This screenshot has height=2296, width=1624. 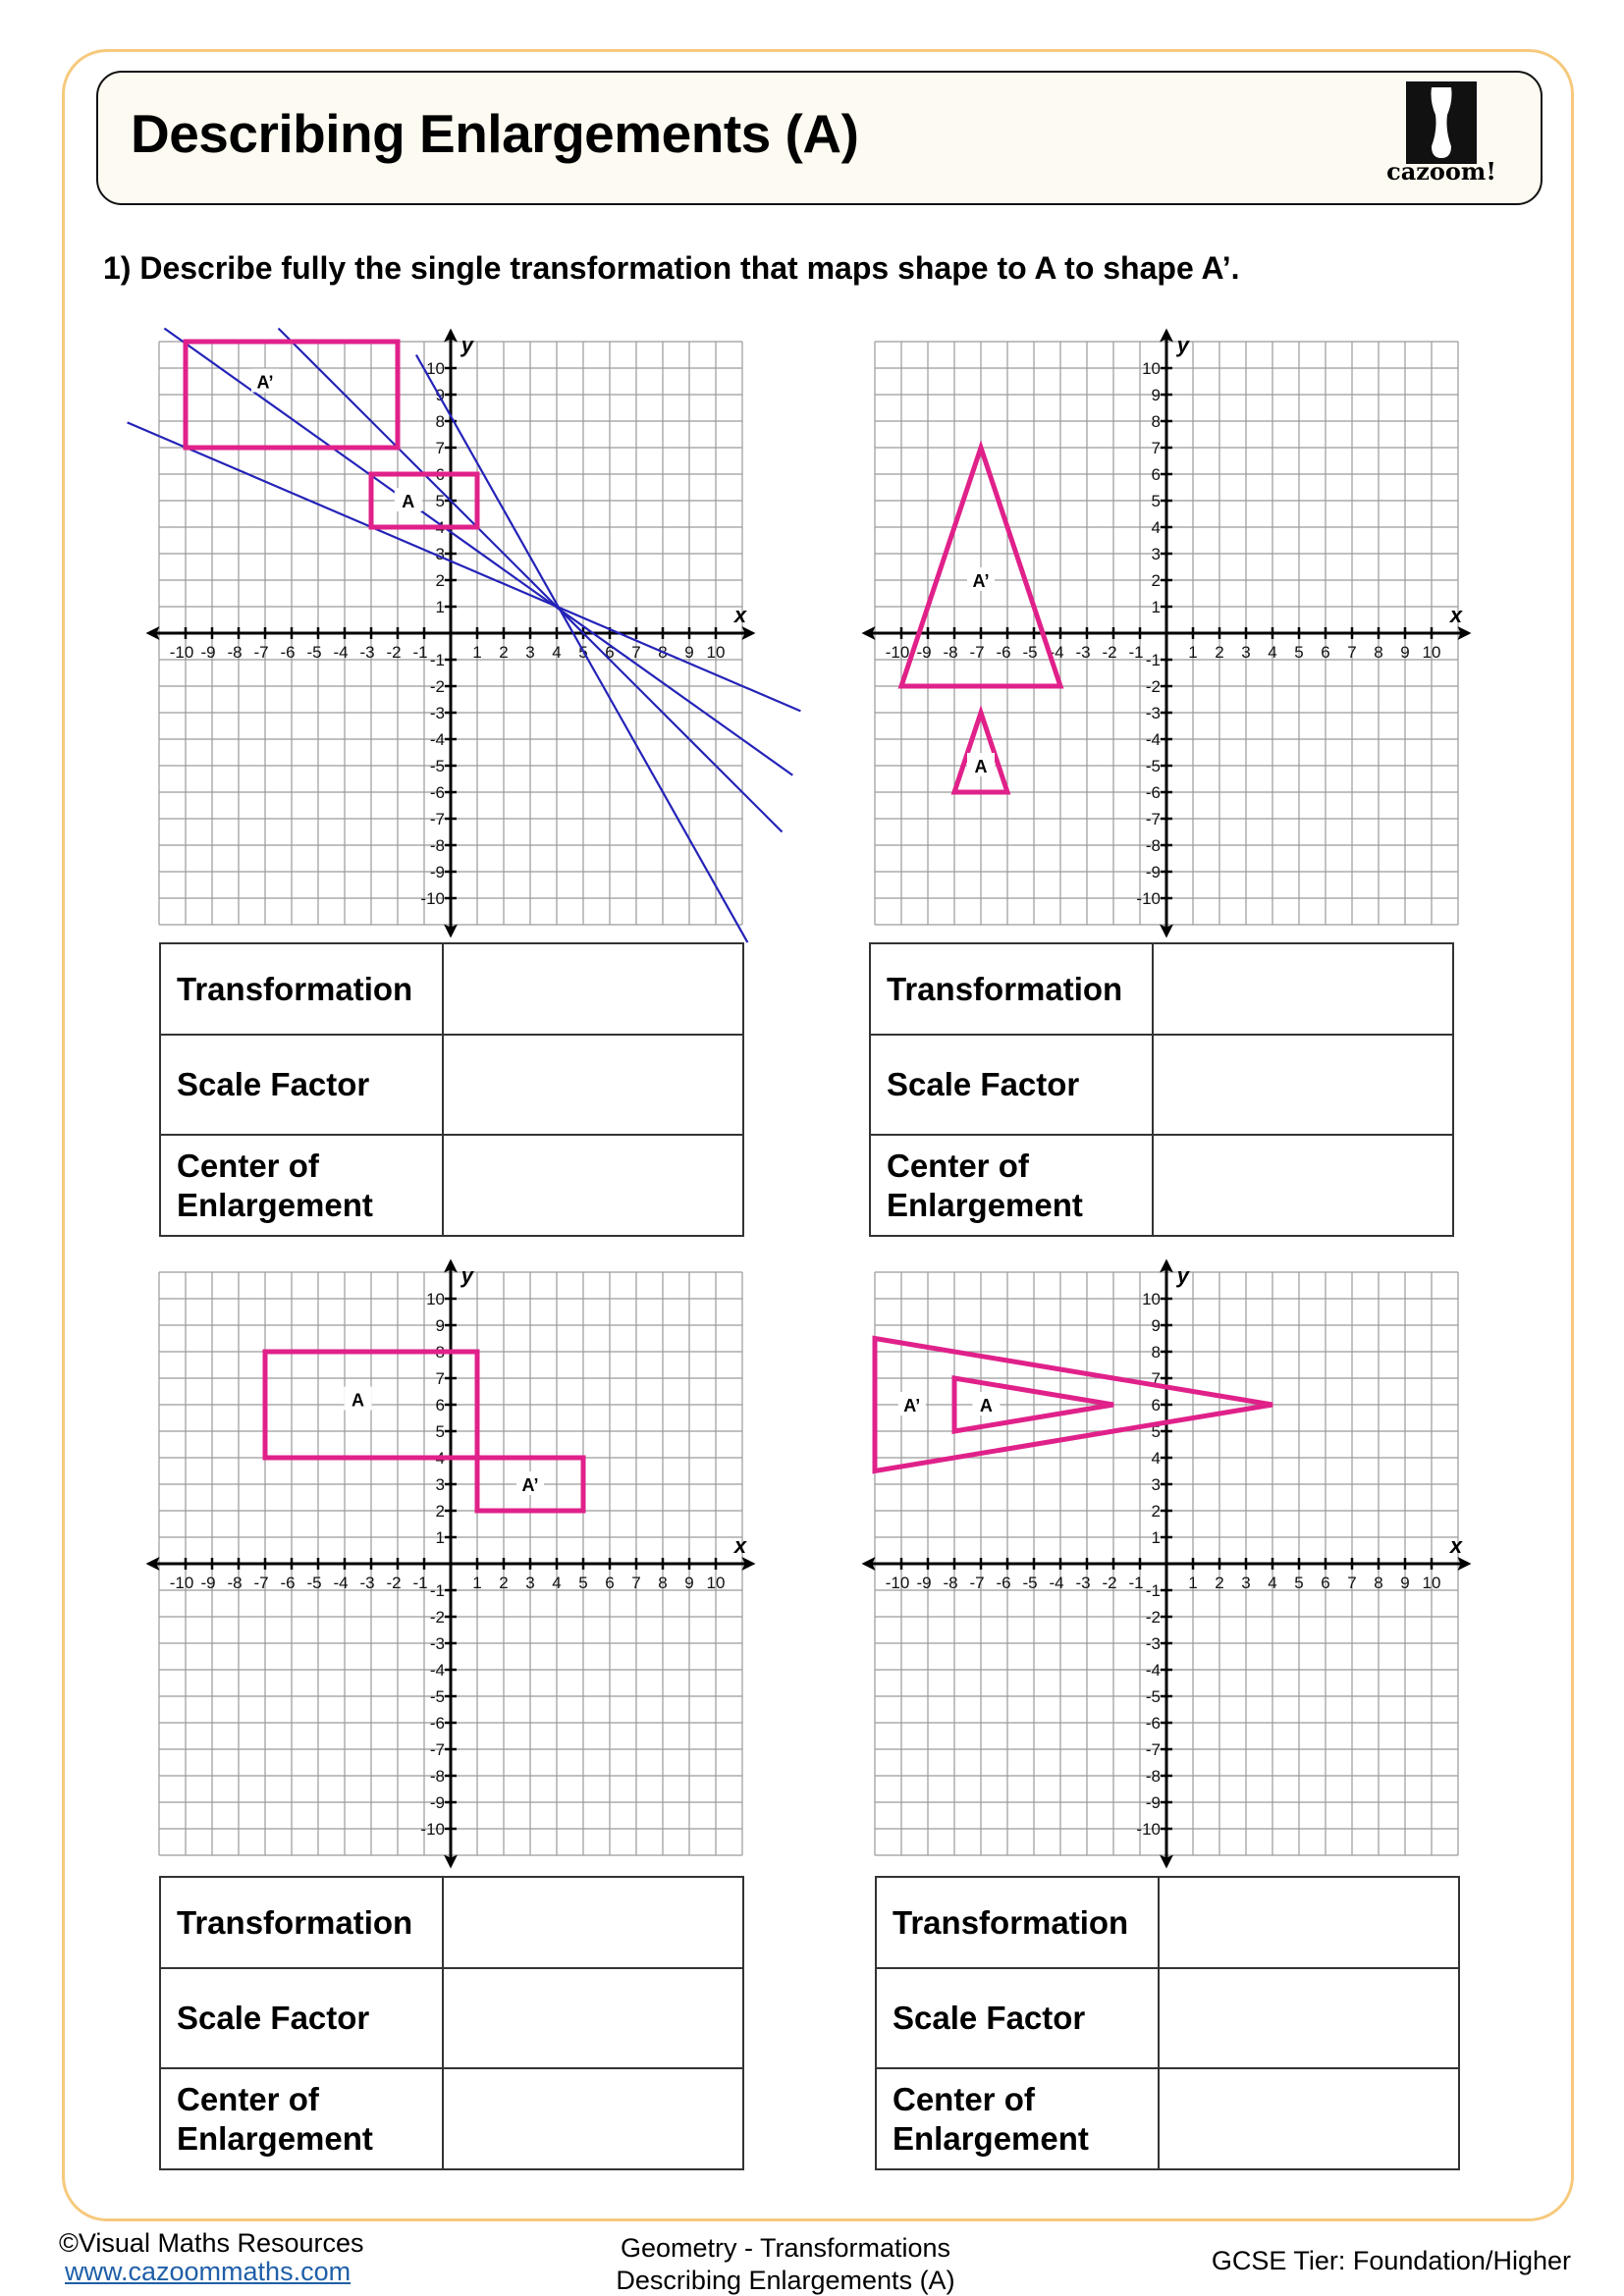 What do you see at coordinates (440, 1405) in the screenshot?
I see `y-tick-label: 6` at bounding box center [440, 1405].